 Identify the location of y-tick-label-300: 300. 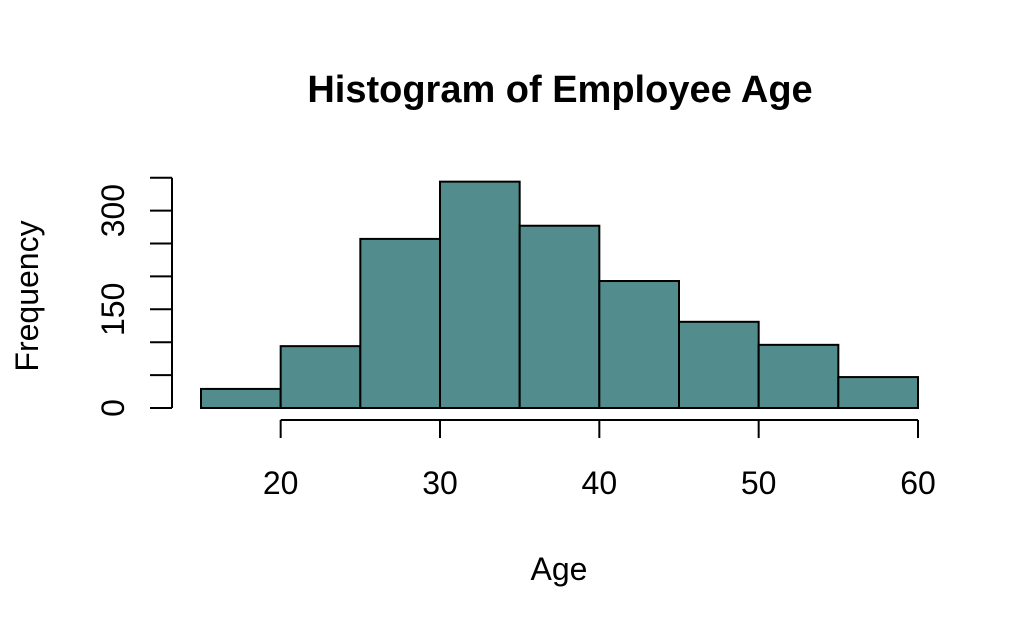
(113, 210).